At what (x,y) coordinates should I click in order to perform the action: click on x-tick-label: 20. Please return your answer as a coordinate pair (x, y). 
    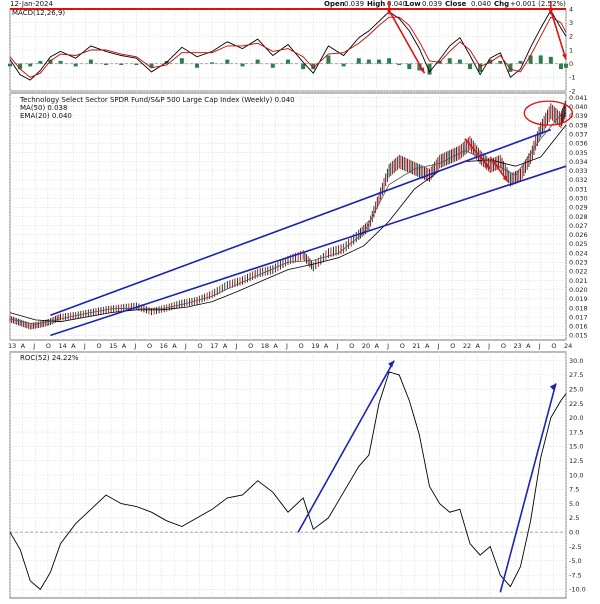
    Looking at the image, I should click on (366, 346).